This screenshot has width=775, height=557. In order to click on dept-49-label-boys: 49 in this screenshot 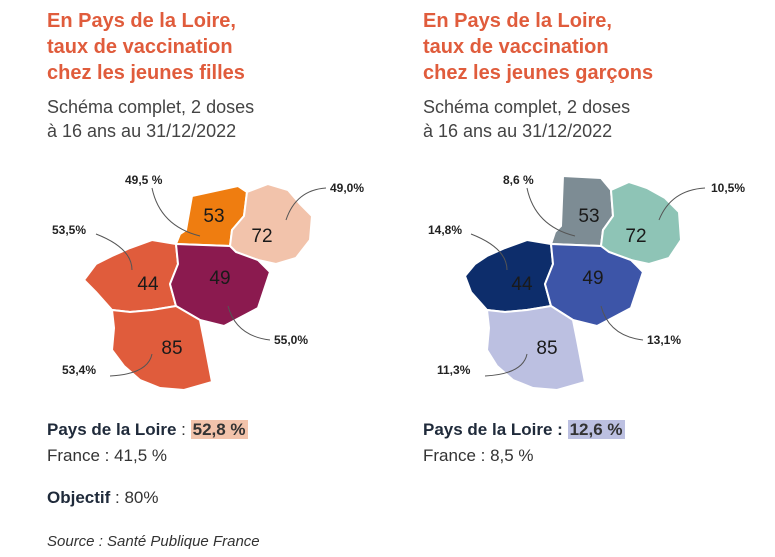, I will do `click(592, 278)`.